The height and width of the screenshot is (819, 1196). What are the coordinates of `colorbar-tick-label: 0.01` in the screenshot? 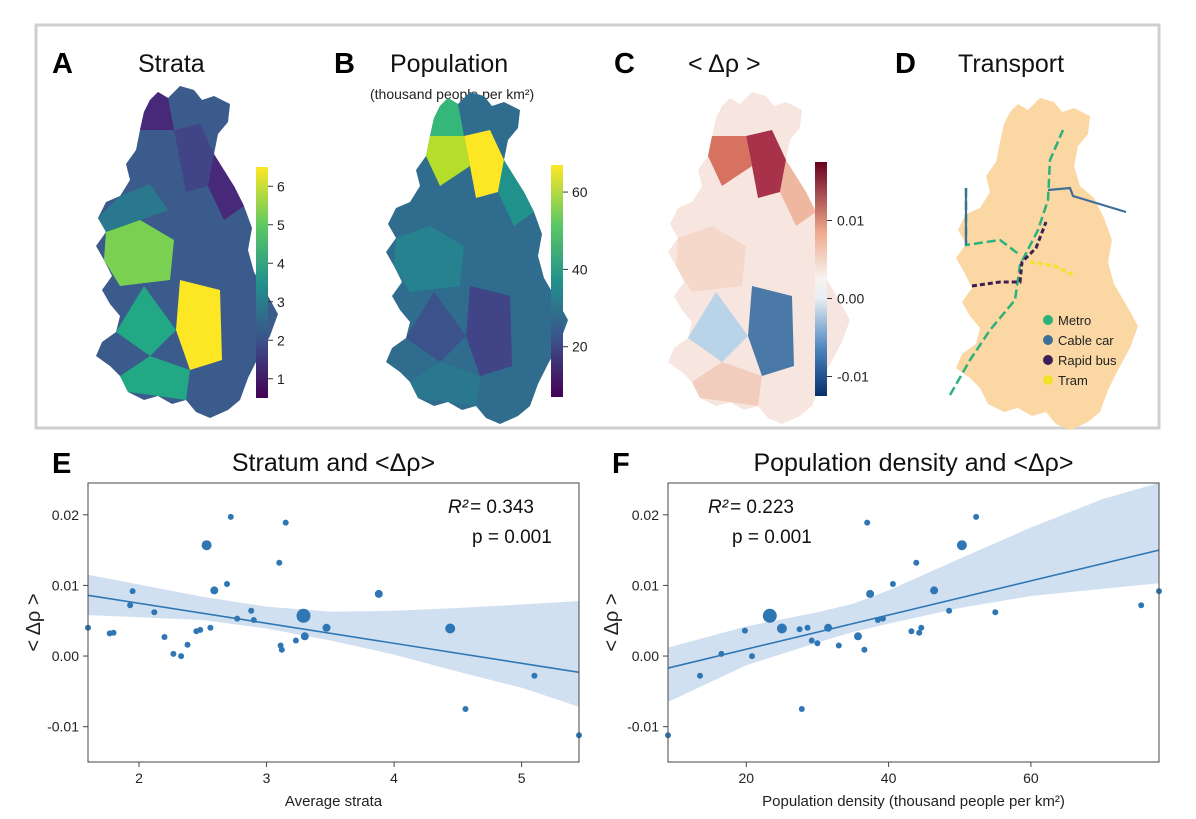 It's located at (850, 221).